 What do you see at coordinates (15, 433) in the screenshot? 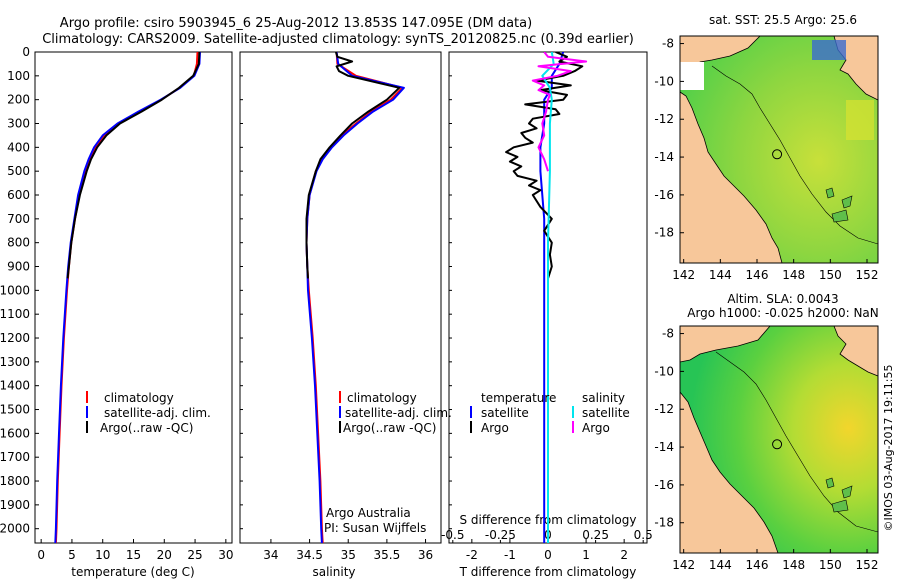
I see `depth-tick-label: 1600` at bounding box center [15, 433].